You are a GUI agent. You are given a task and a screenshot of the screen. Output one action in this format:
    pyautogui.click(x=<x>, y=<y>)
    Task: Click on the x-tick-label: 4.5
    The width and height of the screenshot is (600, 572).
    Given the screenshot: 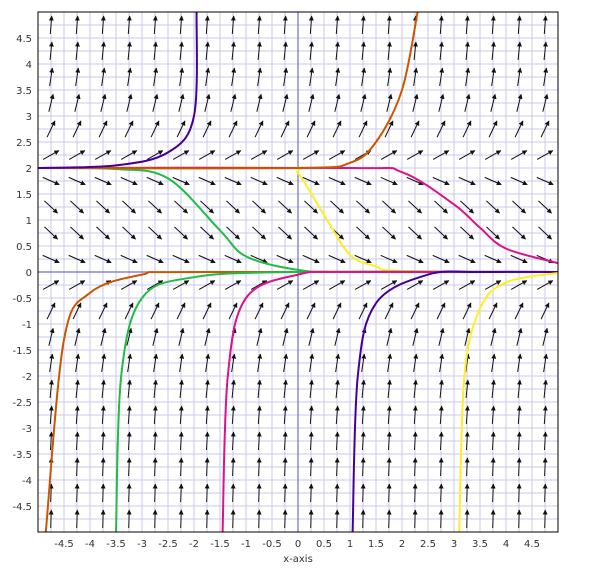 What is the action you would take?
    pyautogui.click(x=532, y=544)
    